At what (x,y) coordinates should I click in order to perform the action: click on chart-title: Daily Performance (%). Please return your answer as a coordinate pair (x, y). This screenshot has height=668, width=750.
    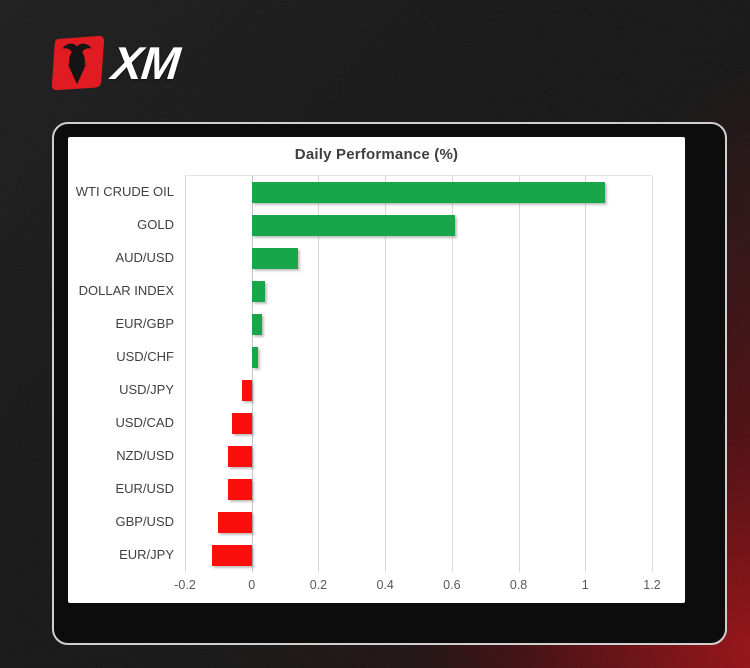
    Looking at the image, I should click on (376, 154).